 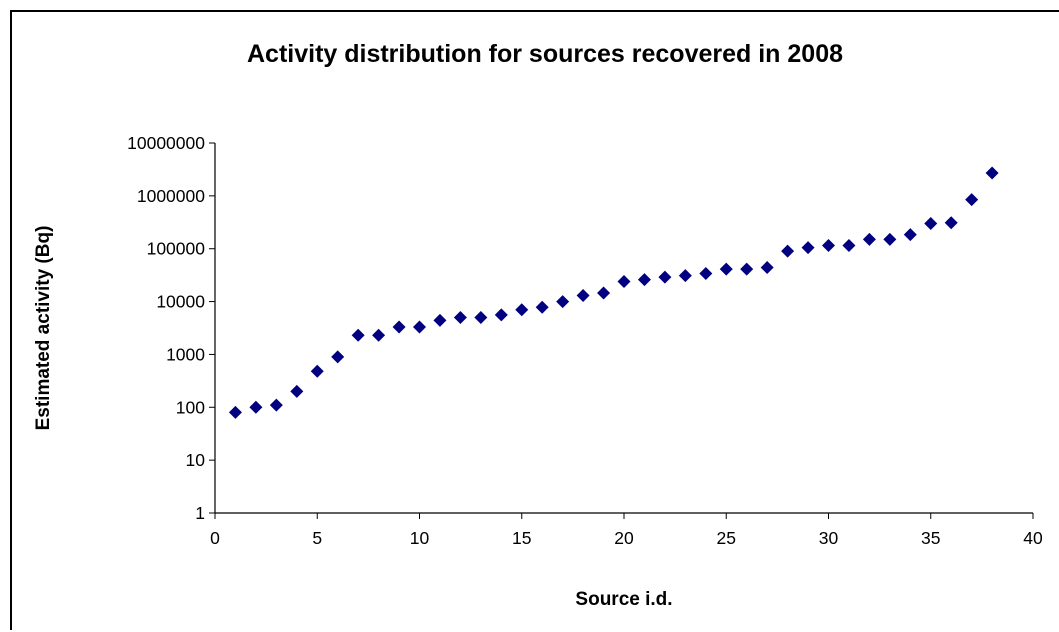 I want to click on y-tick-label: 1, so click(x=200, y=513).